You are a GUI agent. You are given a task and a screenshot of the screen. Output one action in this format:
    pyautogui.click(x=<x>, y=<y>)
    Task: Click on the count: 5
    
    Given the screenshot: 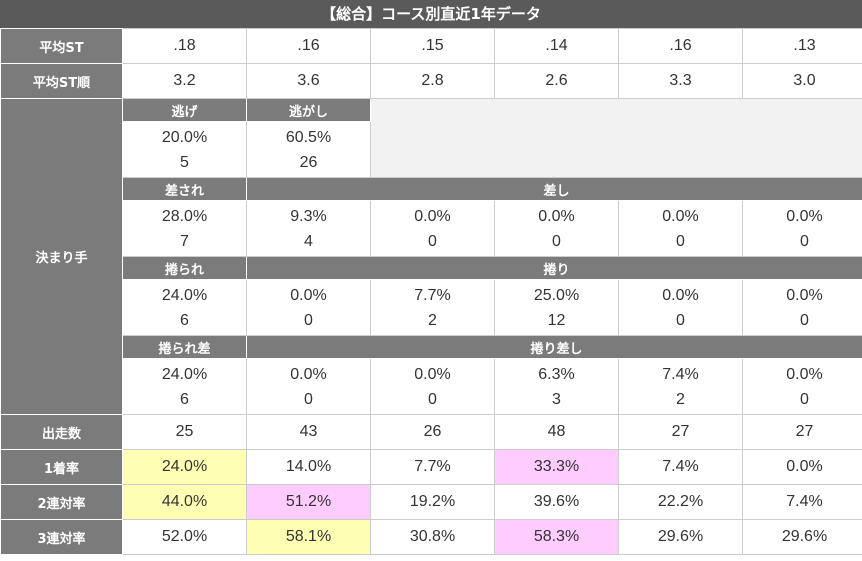 What is the action you would take?
    pyautogui.click(x=184, y=162)
    